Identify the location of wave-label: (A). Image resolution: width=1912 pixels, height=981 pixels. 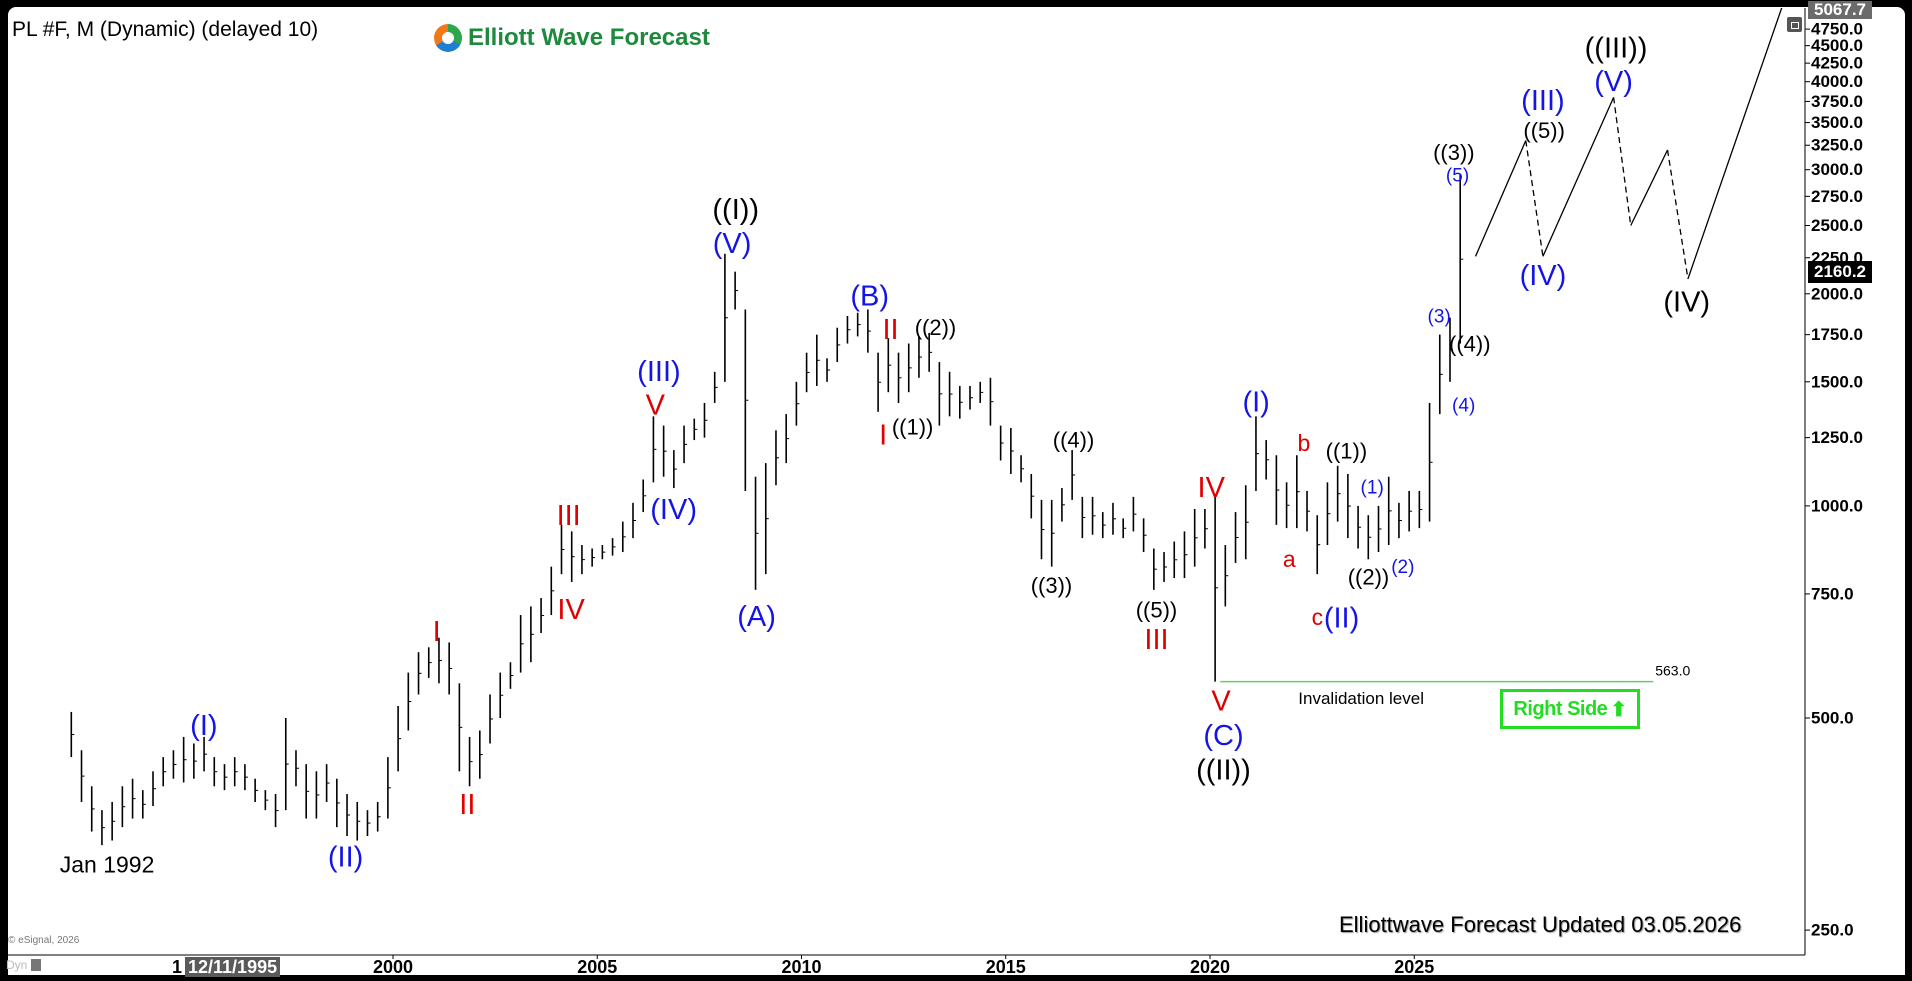
(756, 617).